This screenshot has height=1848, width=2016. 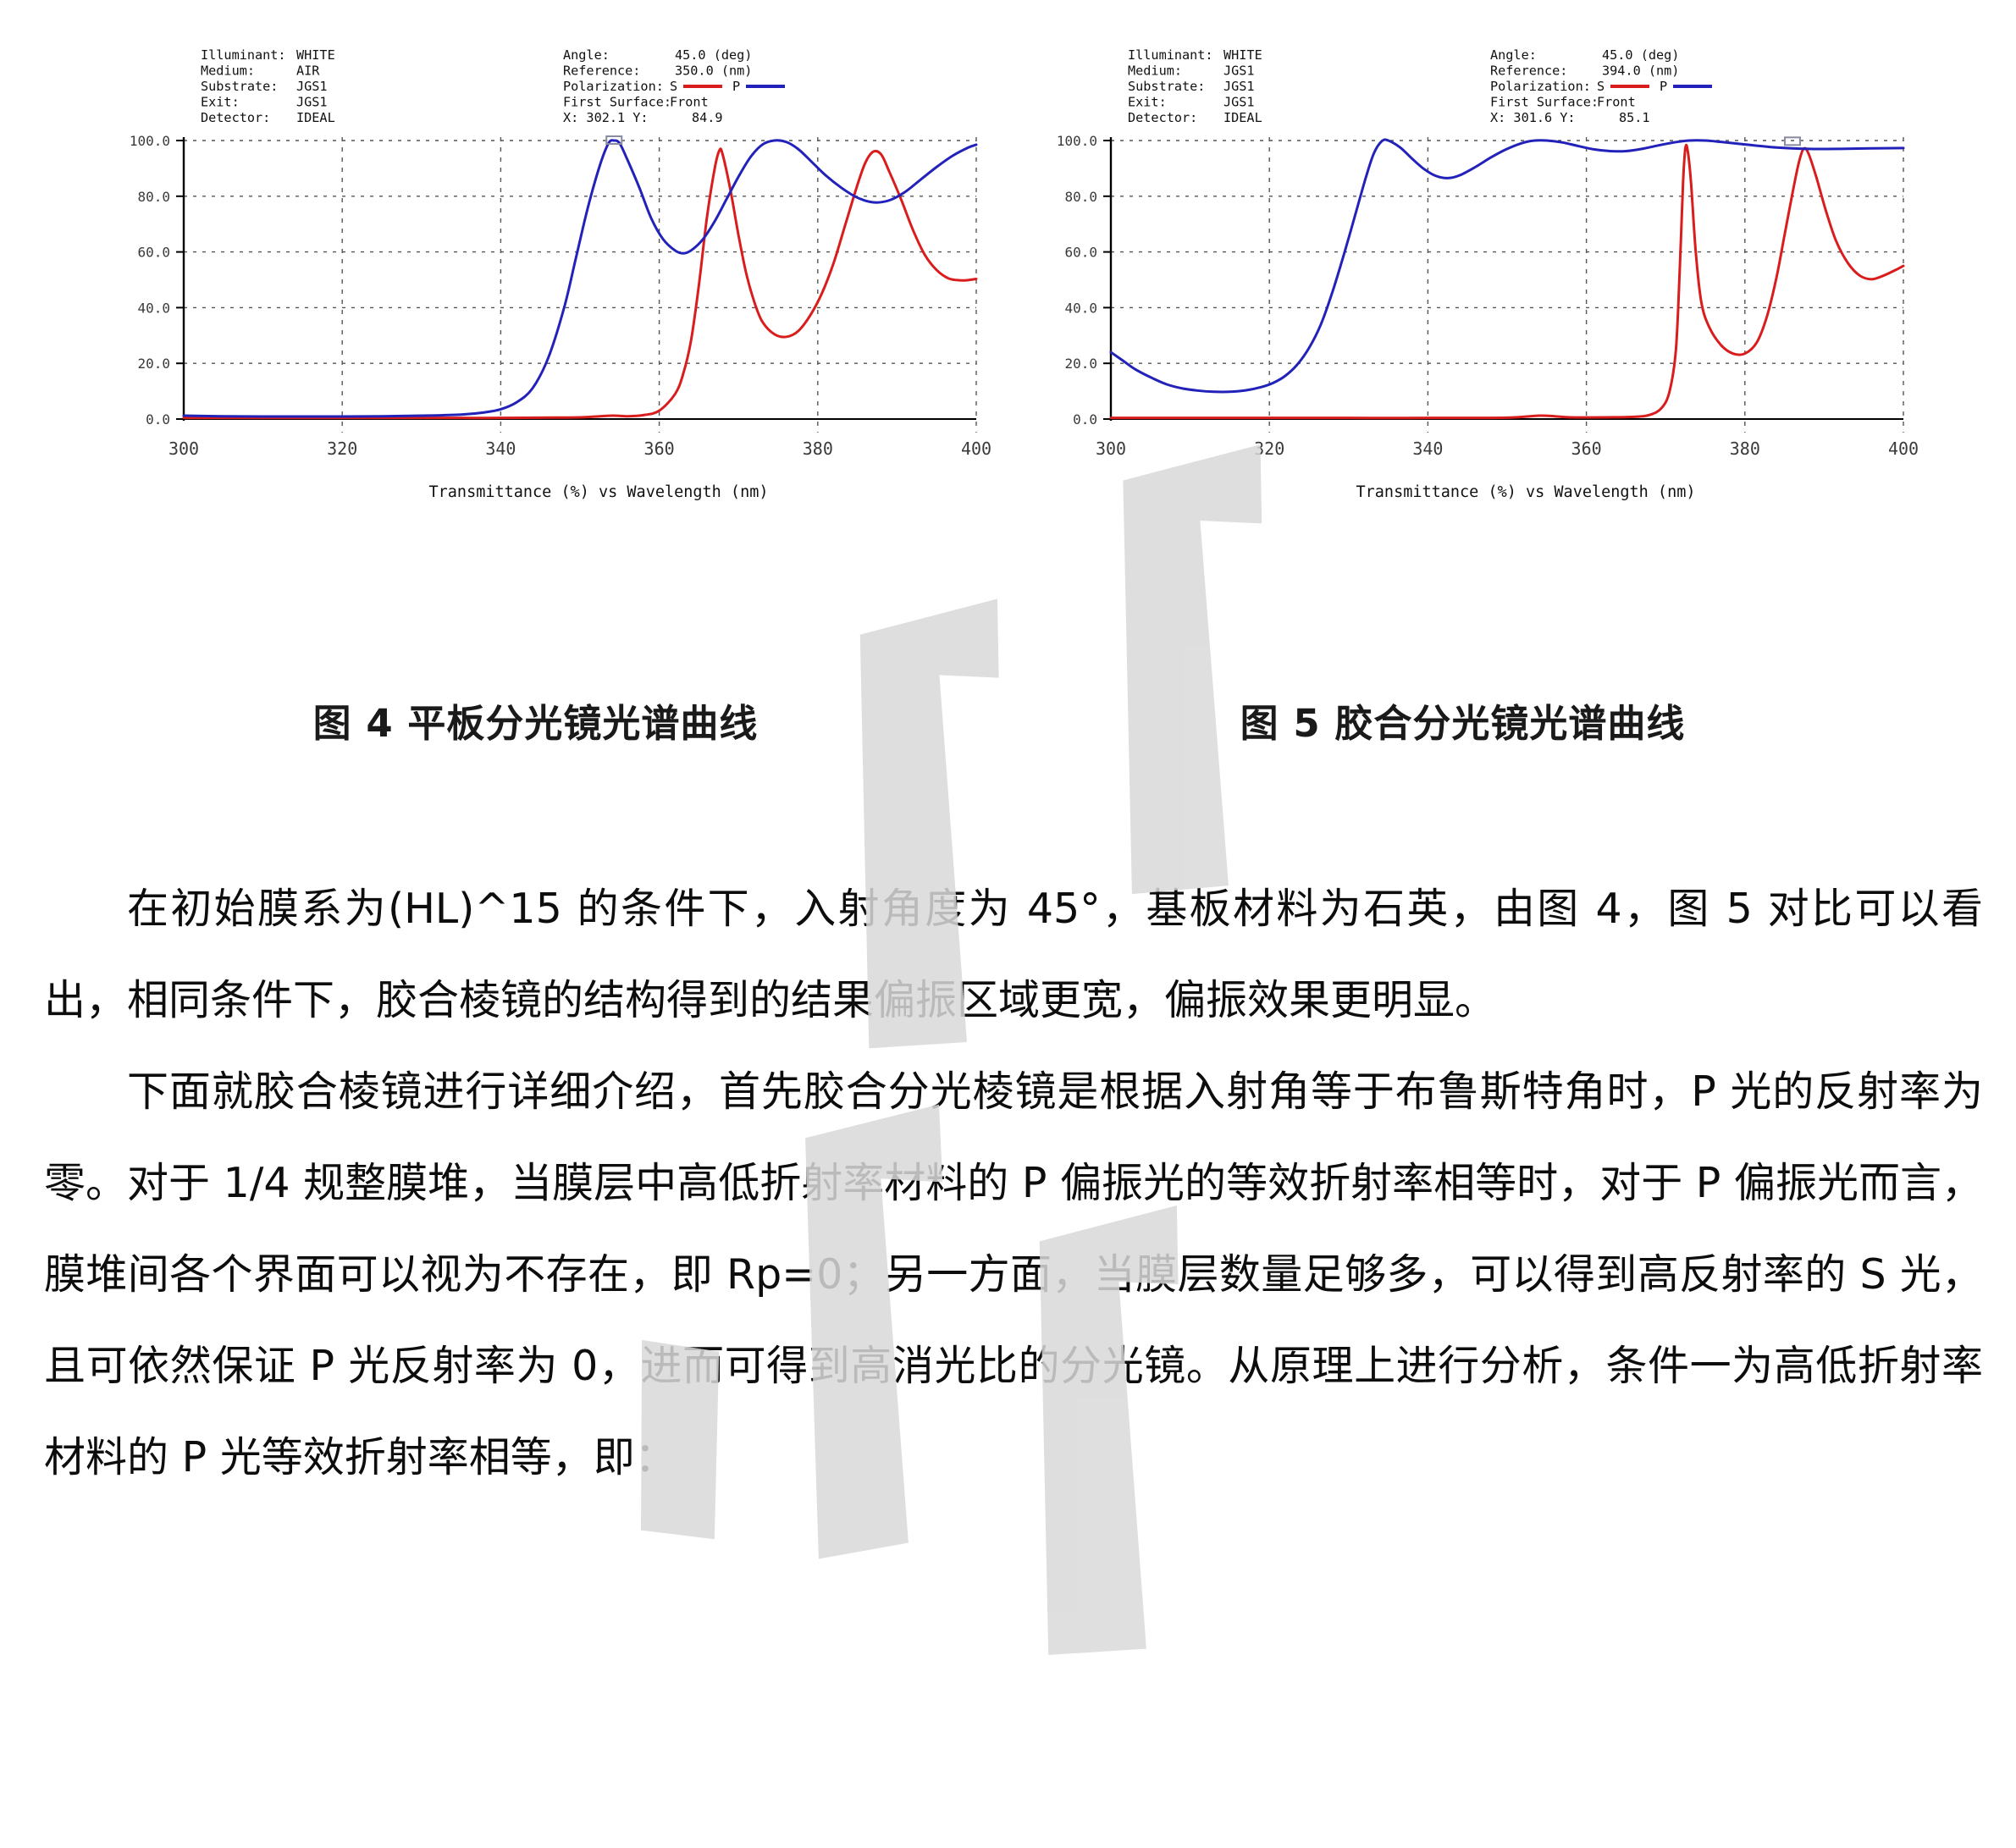 I want to click on chart-0-cursor-marker, so click(x=614, y=140).